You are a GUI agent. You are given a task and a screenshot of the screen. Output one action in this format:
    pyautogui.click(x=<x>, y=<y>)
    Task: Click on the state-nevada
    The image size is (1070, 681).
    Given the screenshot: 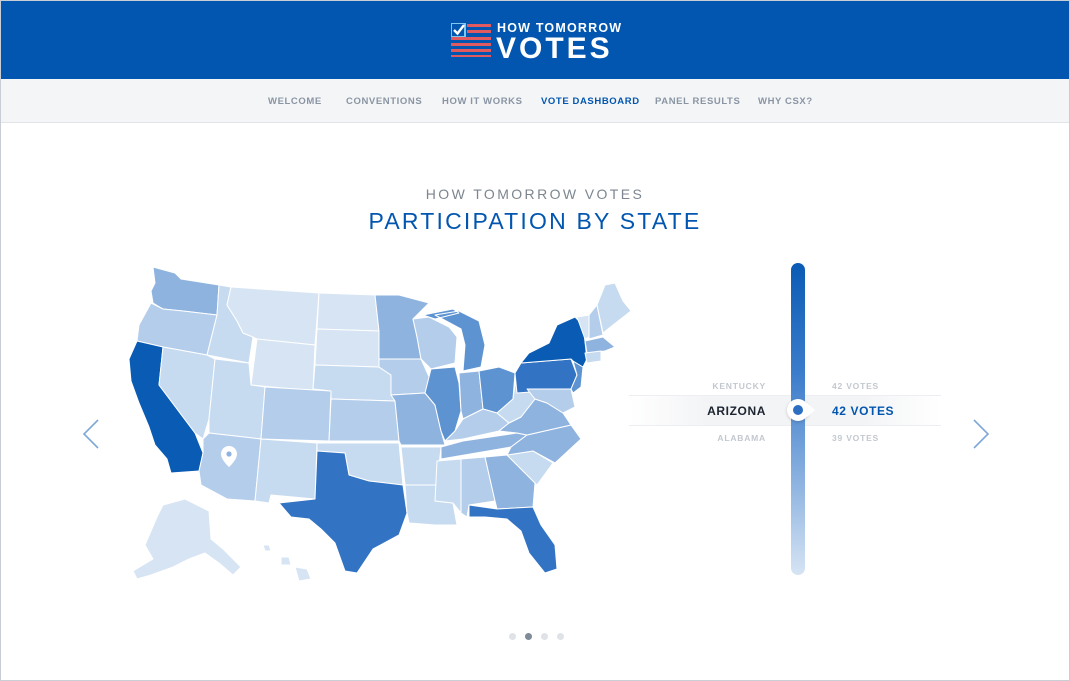 What is the action you would take?
    pyautogui.click(x=187, y=393)
    